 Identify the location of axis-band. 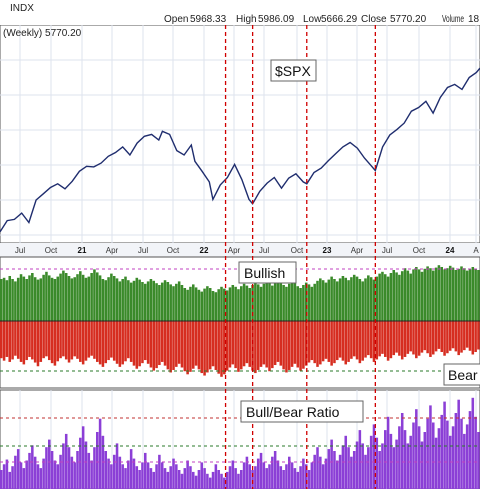
(240, 250).